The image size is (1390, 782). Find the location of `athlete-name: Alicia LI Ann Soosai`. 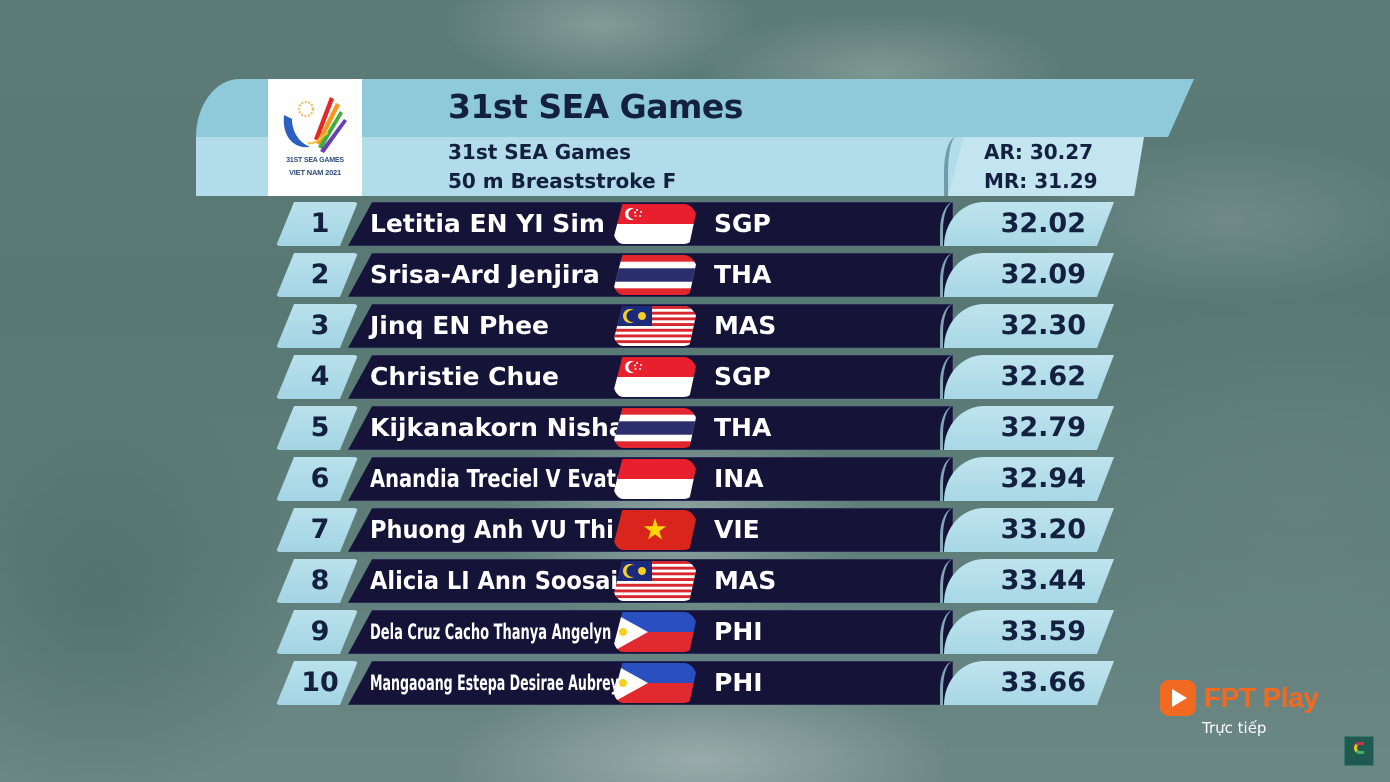

athlete-name: Alicia LI Ann Soosai is located at coordinates (494, 580).